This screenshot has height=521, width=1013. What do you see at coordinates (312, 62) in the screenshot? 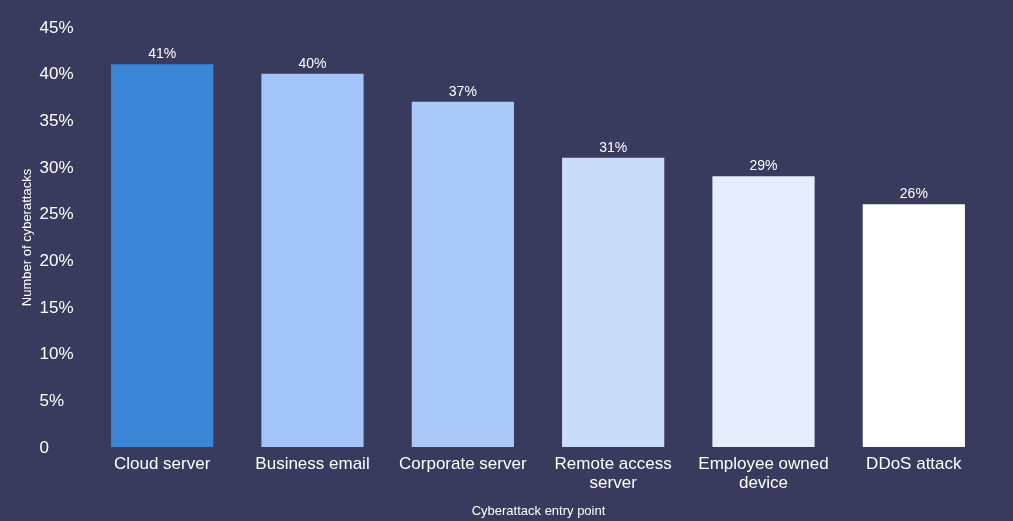
I see `data-label: 40%` at bounding box center [312, 62].